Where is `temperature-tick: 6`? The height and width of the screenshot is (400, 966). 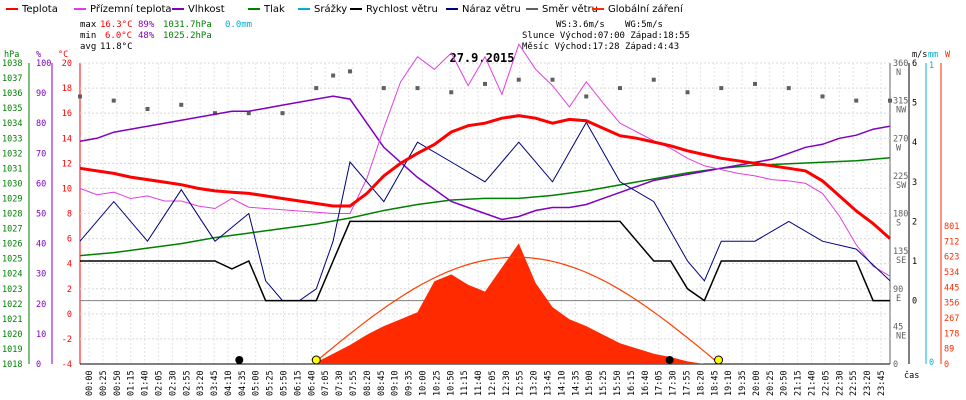 temperature-tick: 6 is located at coordinates (69, 240).